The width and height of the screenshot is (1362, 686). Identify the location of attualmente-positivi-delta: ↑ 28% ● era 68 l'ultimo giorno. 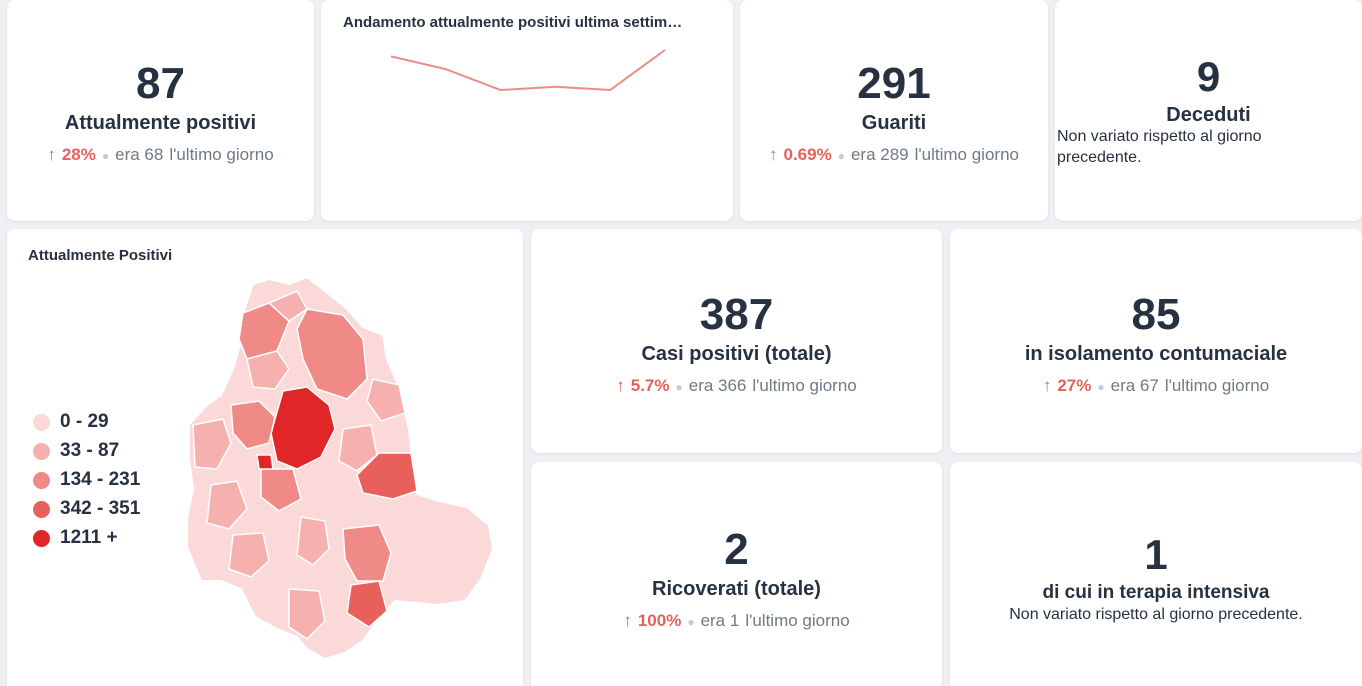
(160, 155).